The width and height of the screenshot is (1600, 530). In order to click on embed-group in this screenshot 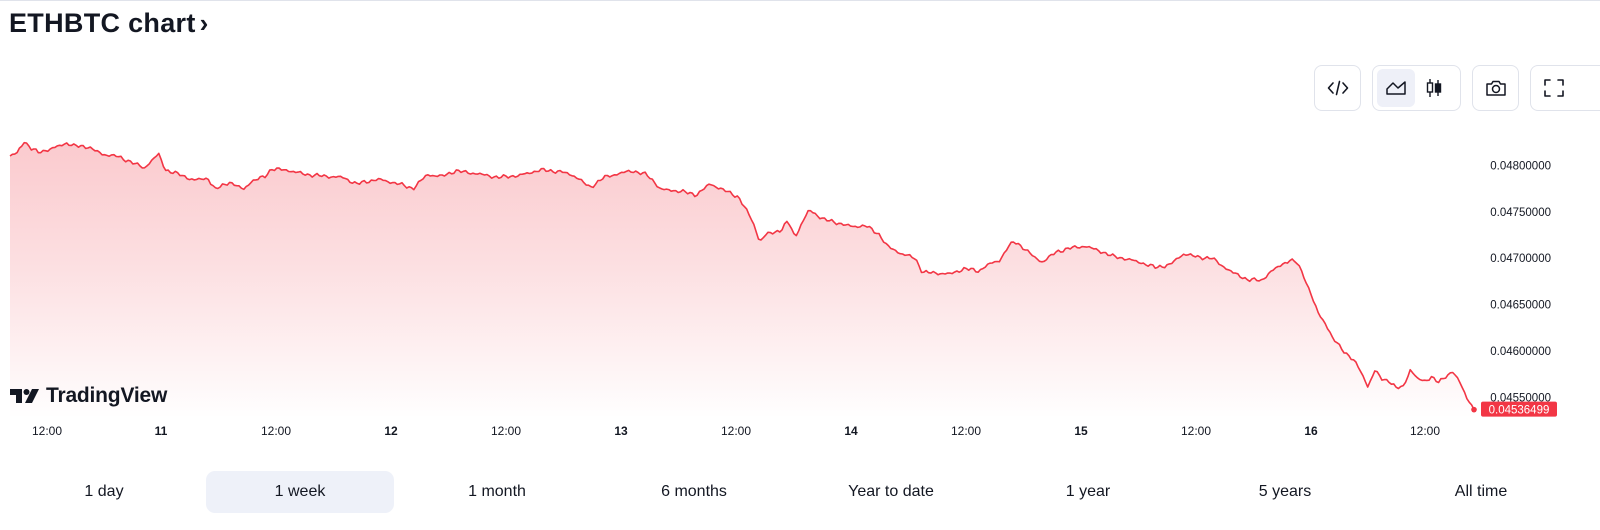, I will do `click(1337, 88)`.